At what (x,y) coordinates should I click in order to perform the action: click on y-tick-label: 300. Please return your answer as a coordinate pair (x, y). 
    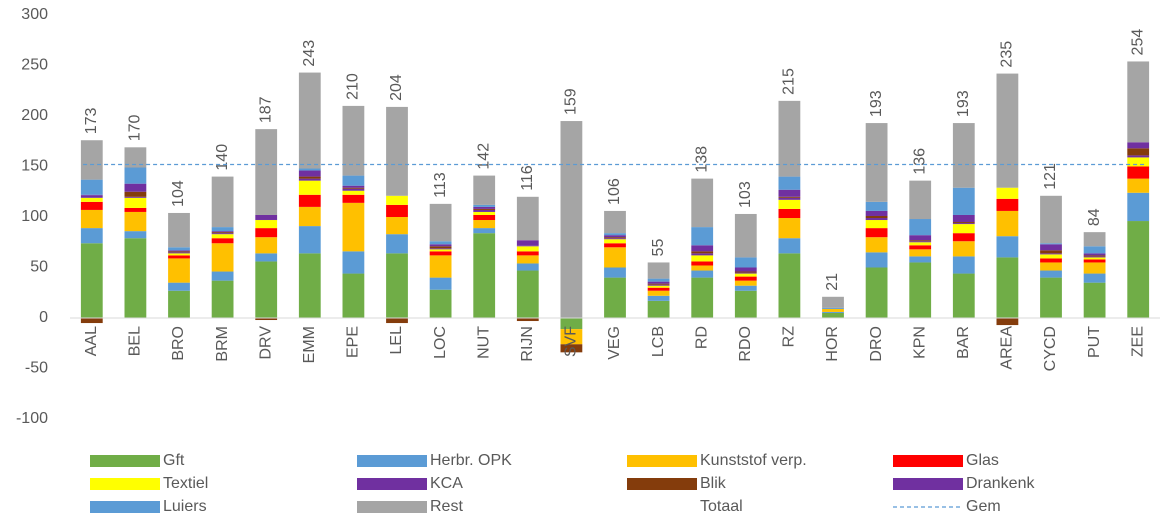
    Looking at the image, I should click on (34, 14).